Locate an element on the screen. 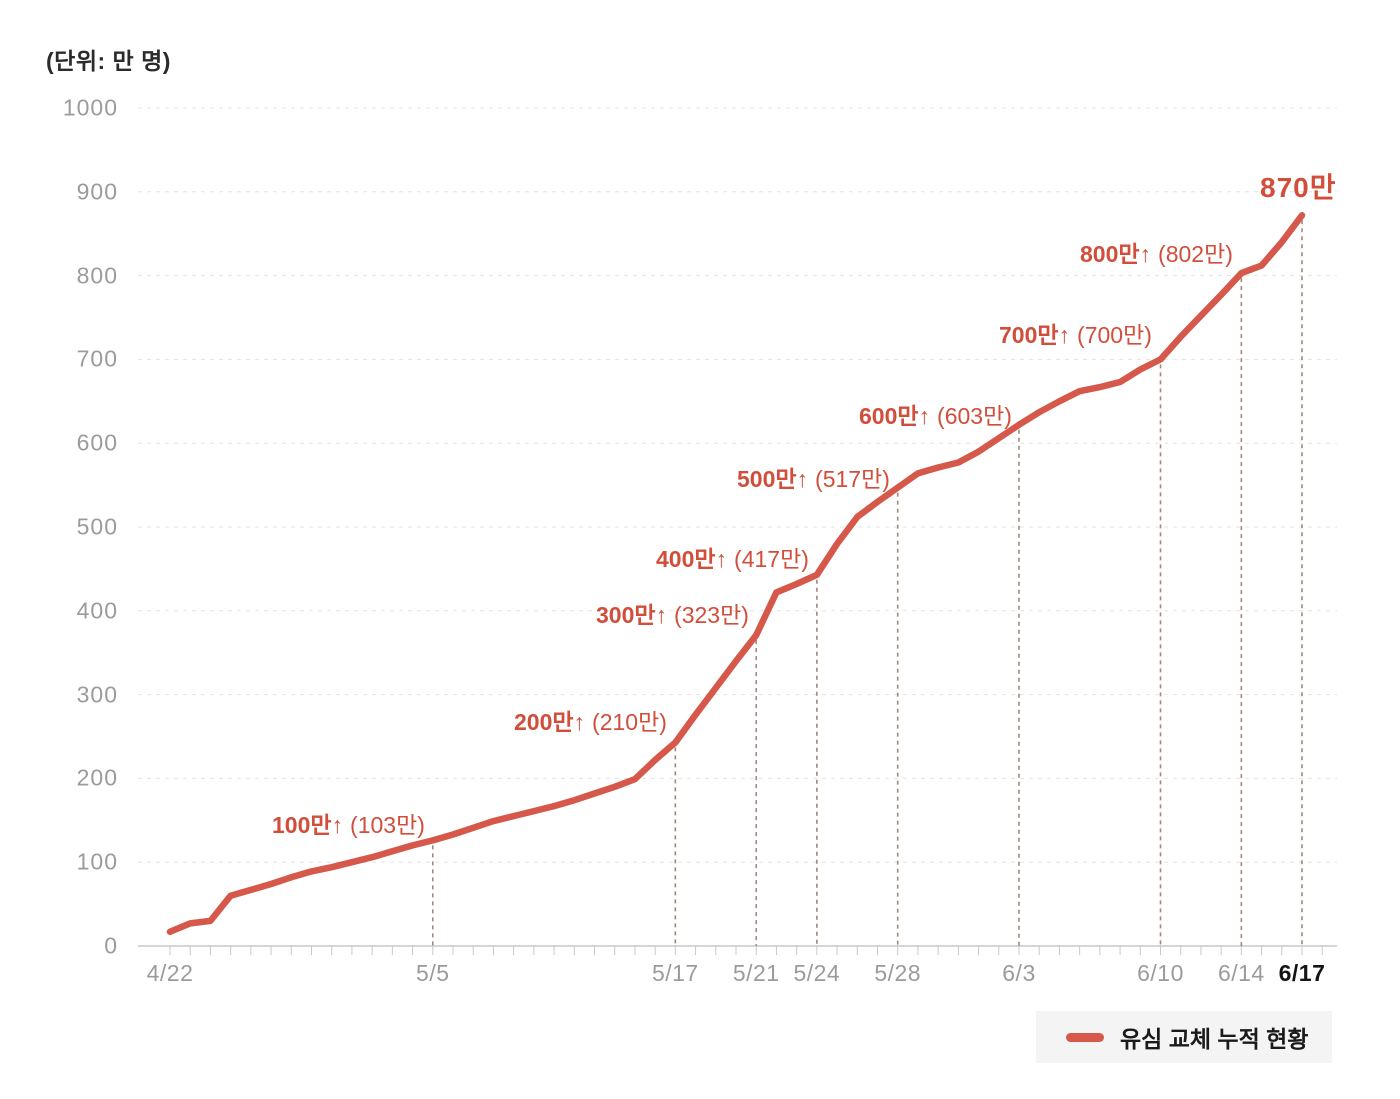  milestone-threshold-text: 700만↑ is located at coordinates (1035, 335).